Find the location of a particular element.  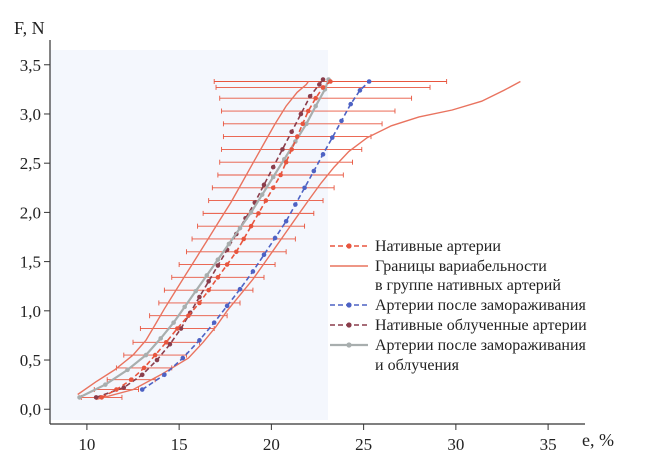

x-tick-label: 35 is located at coordinates (548, 444).